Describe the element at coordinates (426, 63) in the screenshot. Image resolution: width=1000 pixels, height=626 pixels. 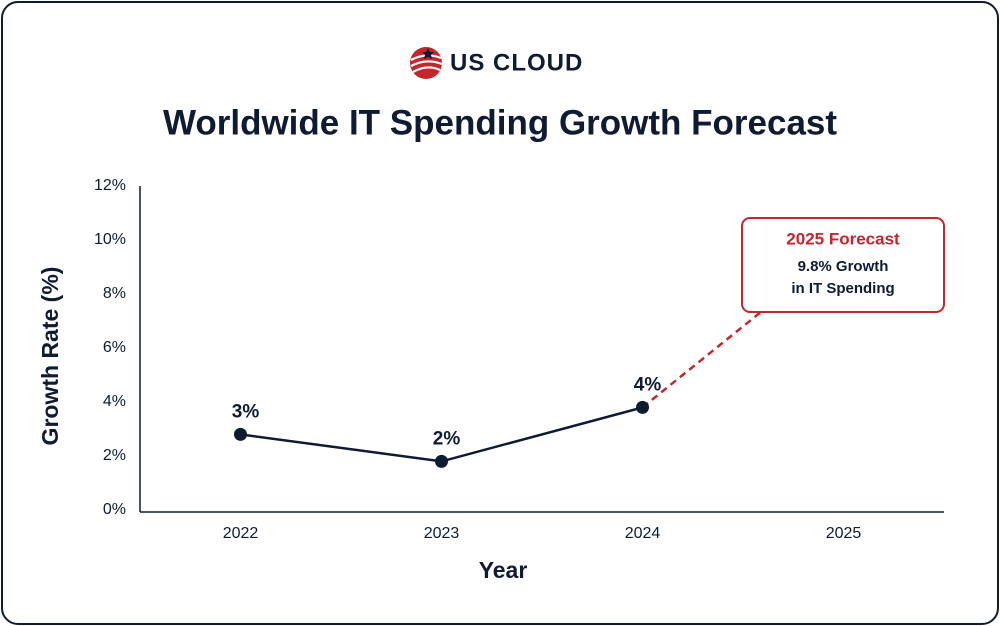
I see `logo-icon` at that location.